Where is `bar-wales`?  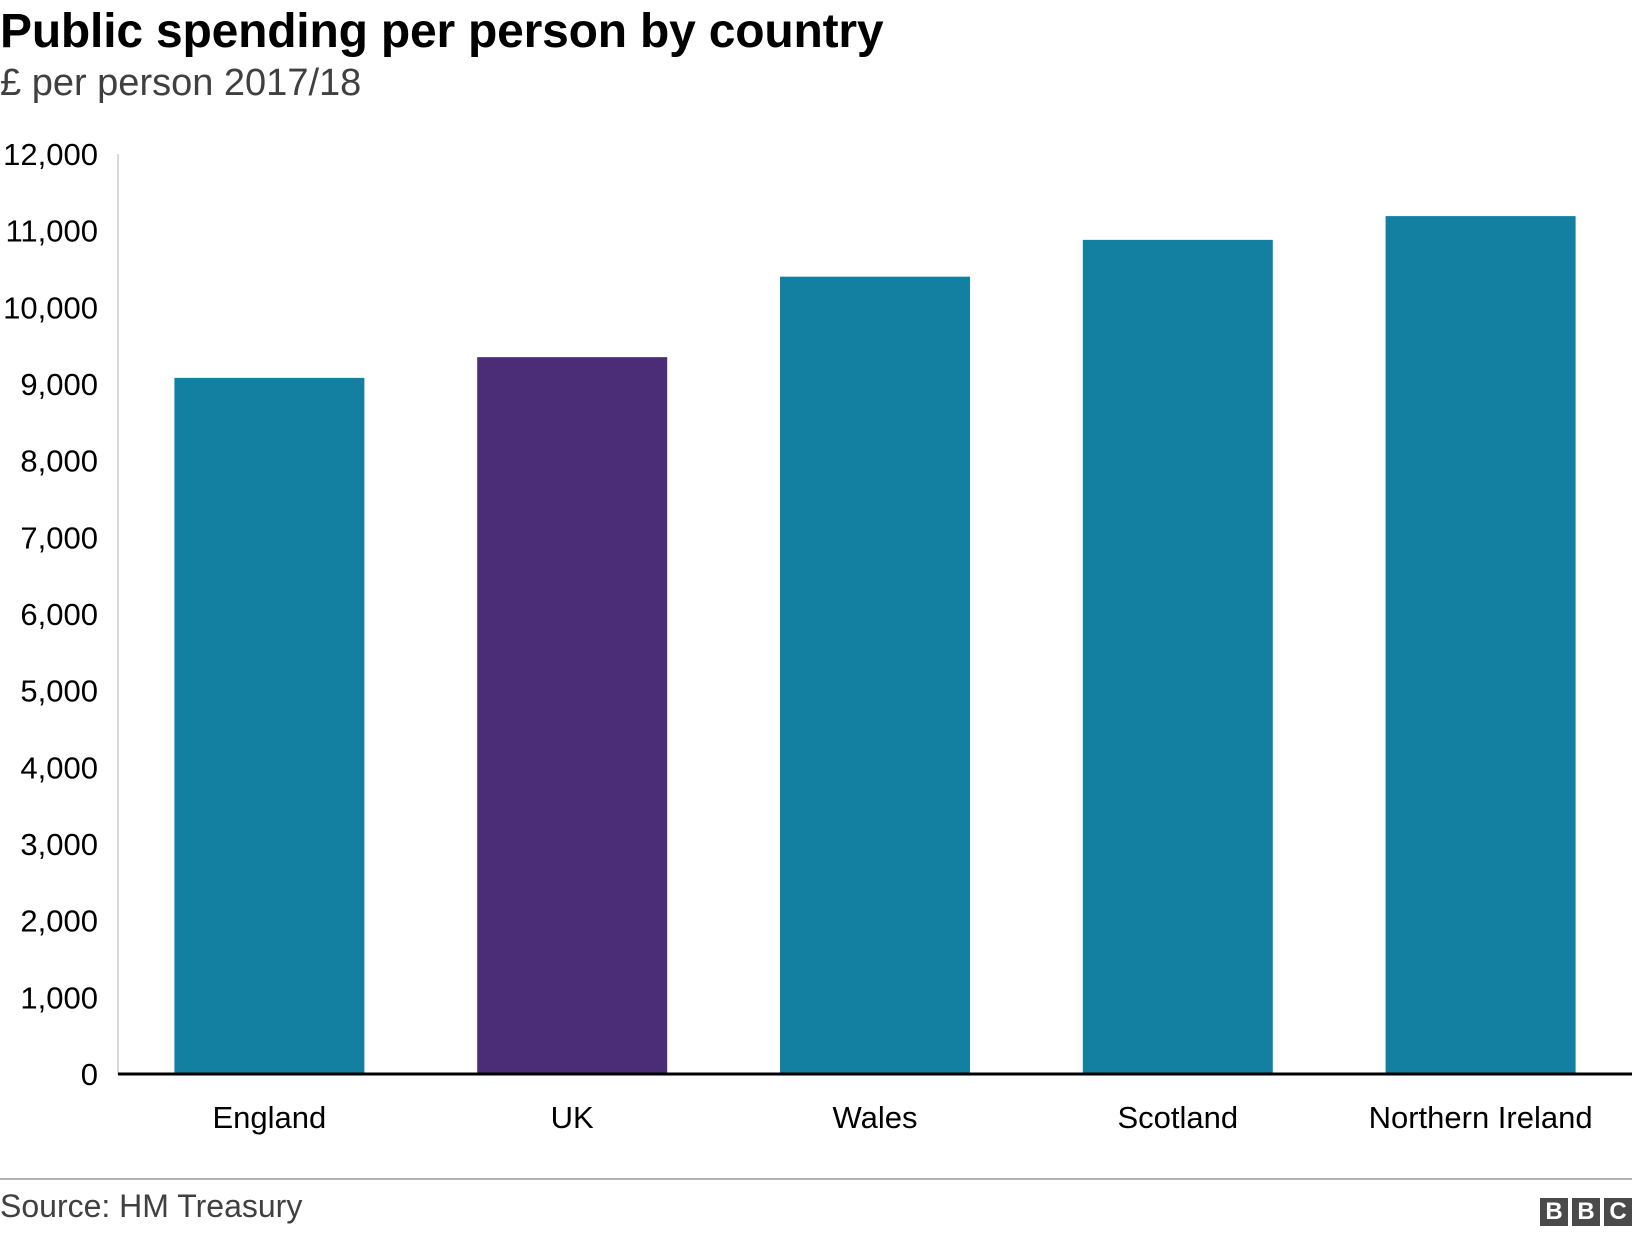 bar-wales is located at coordinates (875, 675).